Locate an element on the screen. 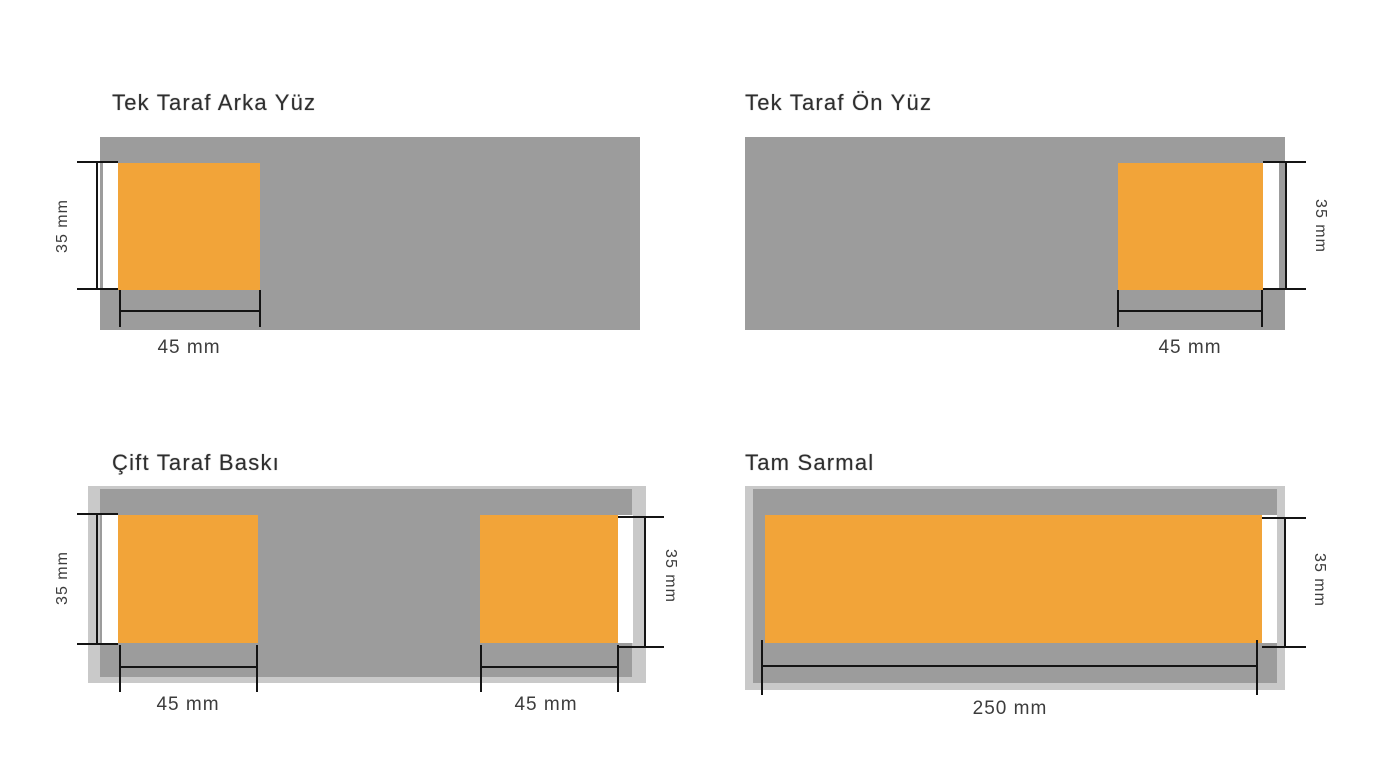  print-area-left is located at coordinates (188, 579).